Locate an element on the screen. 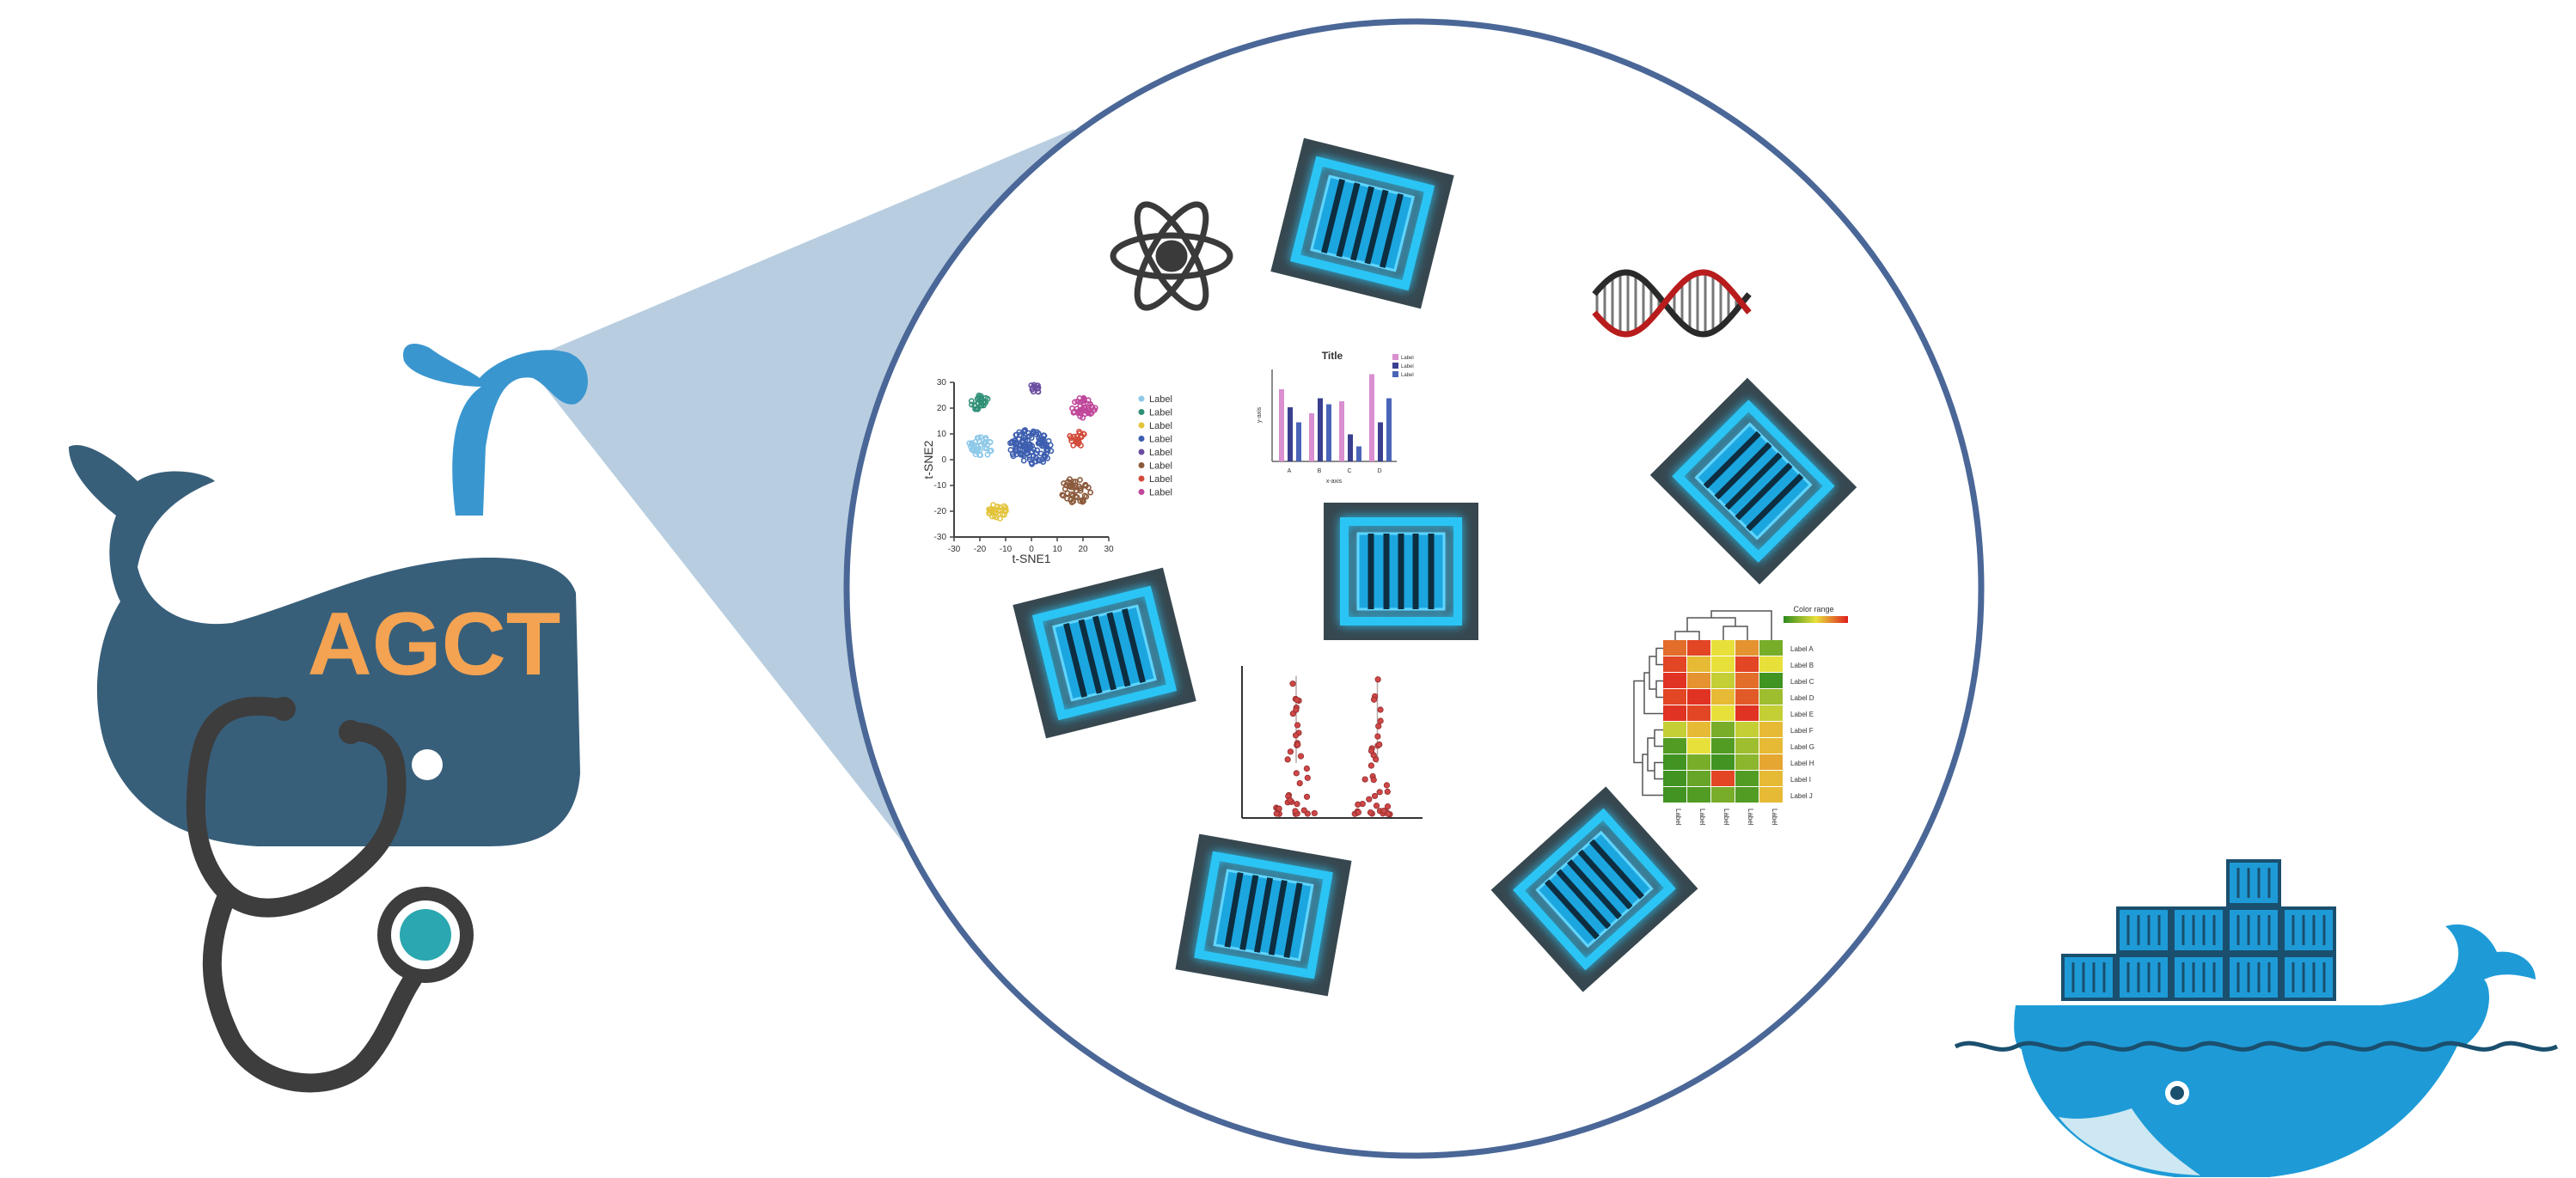  dna-icon is located at coordinates (1672, 303).